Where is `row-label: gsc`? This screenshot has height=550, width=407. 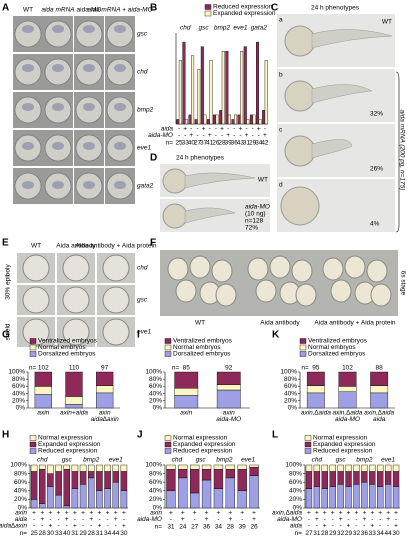
row-label: gsc is located at coordinates (142, 34).